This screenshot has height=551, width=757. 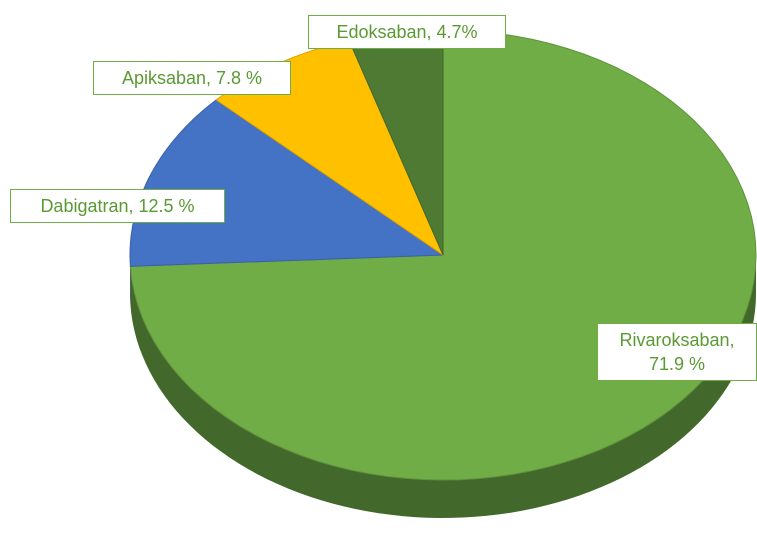 I want to click on data-label: Dabigatran, 12.5 %, so click(x=117, y=206).